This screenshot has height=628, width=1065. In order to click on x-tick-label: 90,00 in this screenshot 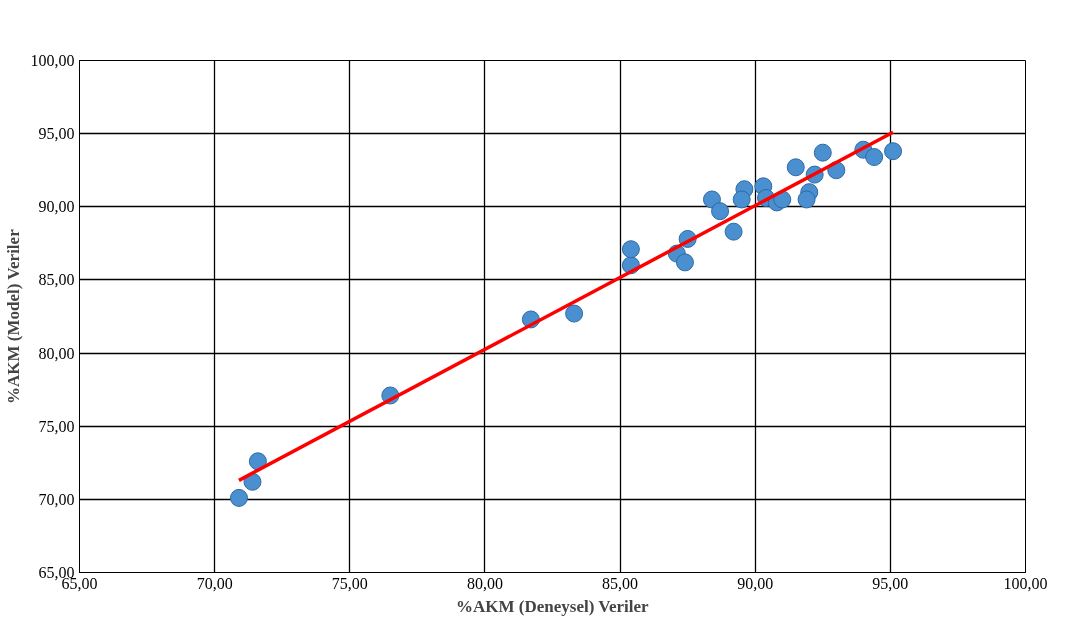, I will do `click(755, 583)`.